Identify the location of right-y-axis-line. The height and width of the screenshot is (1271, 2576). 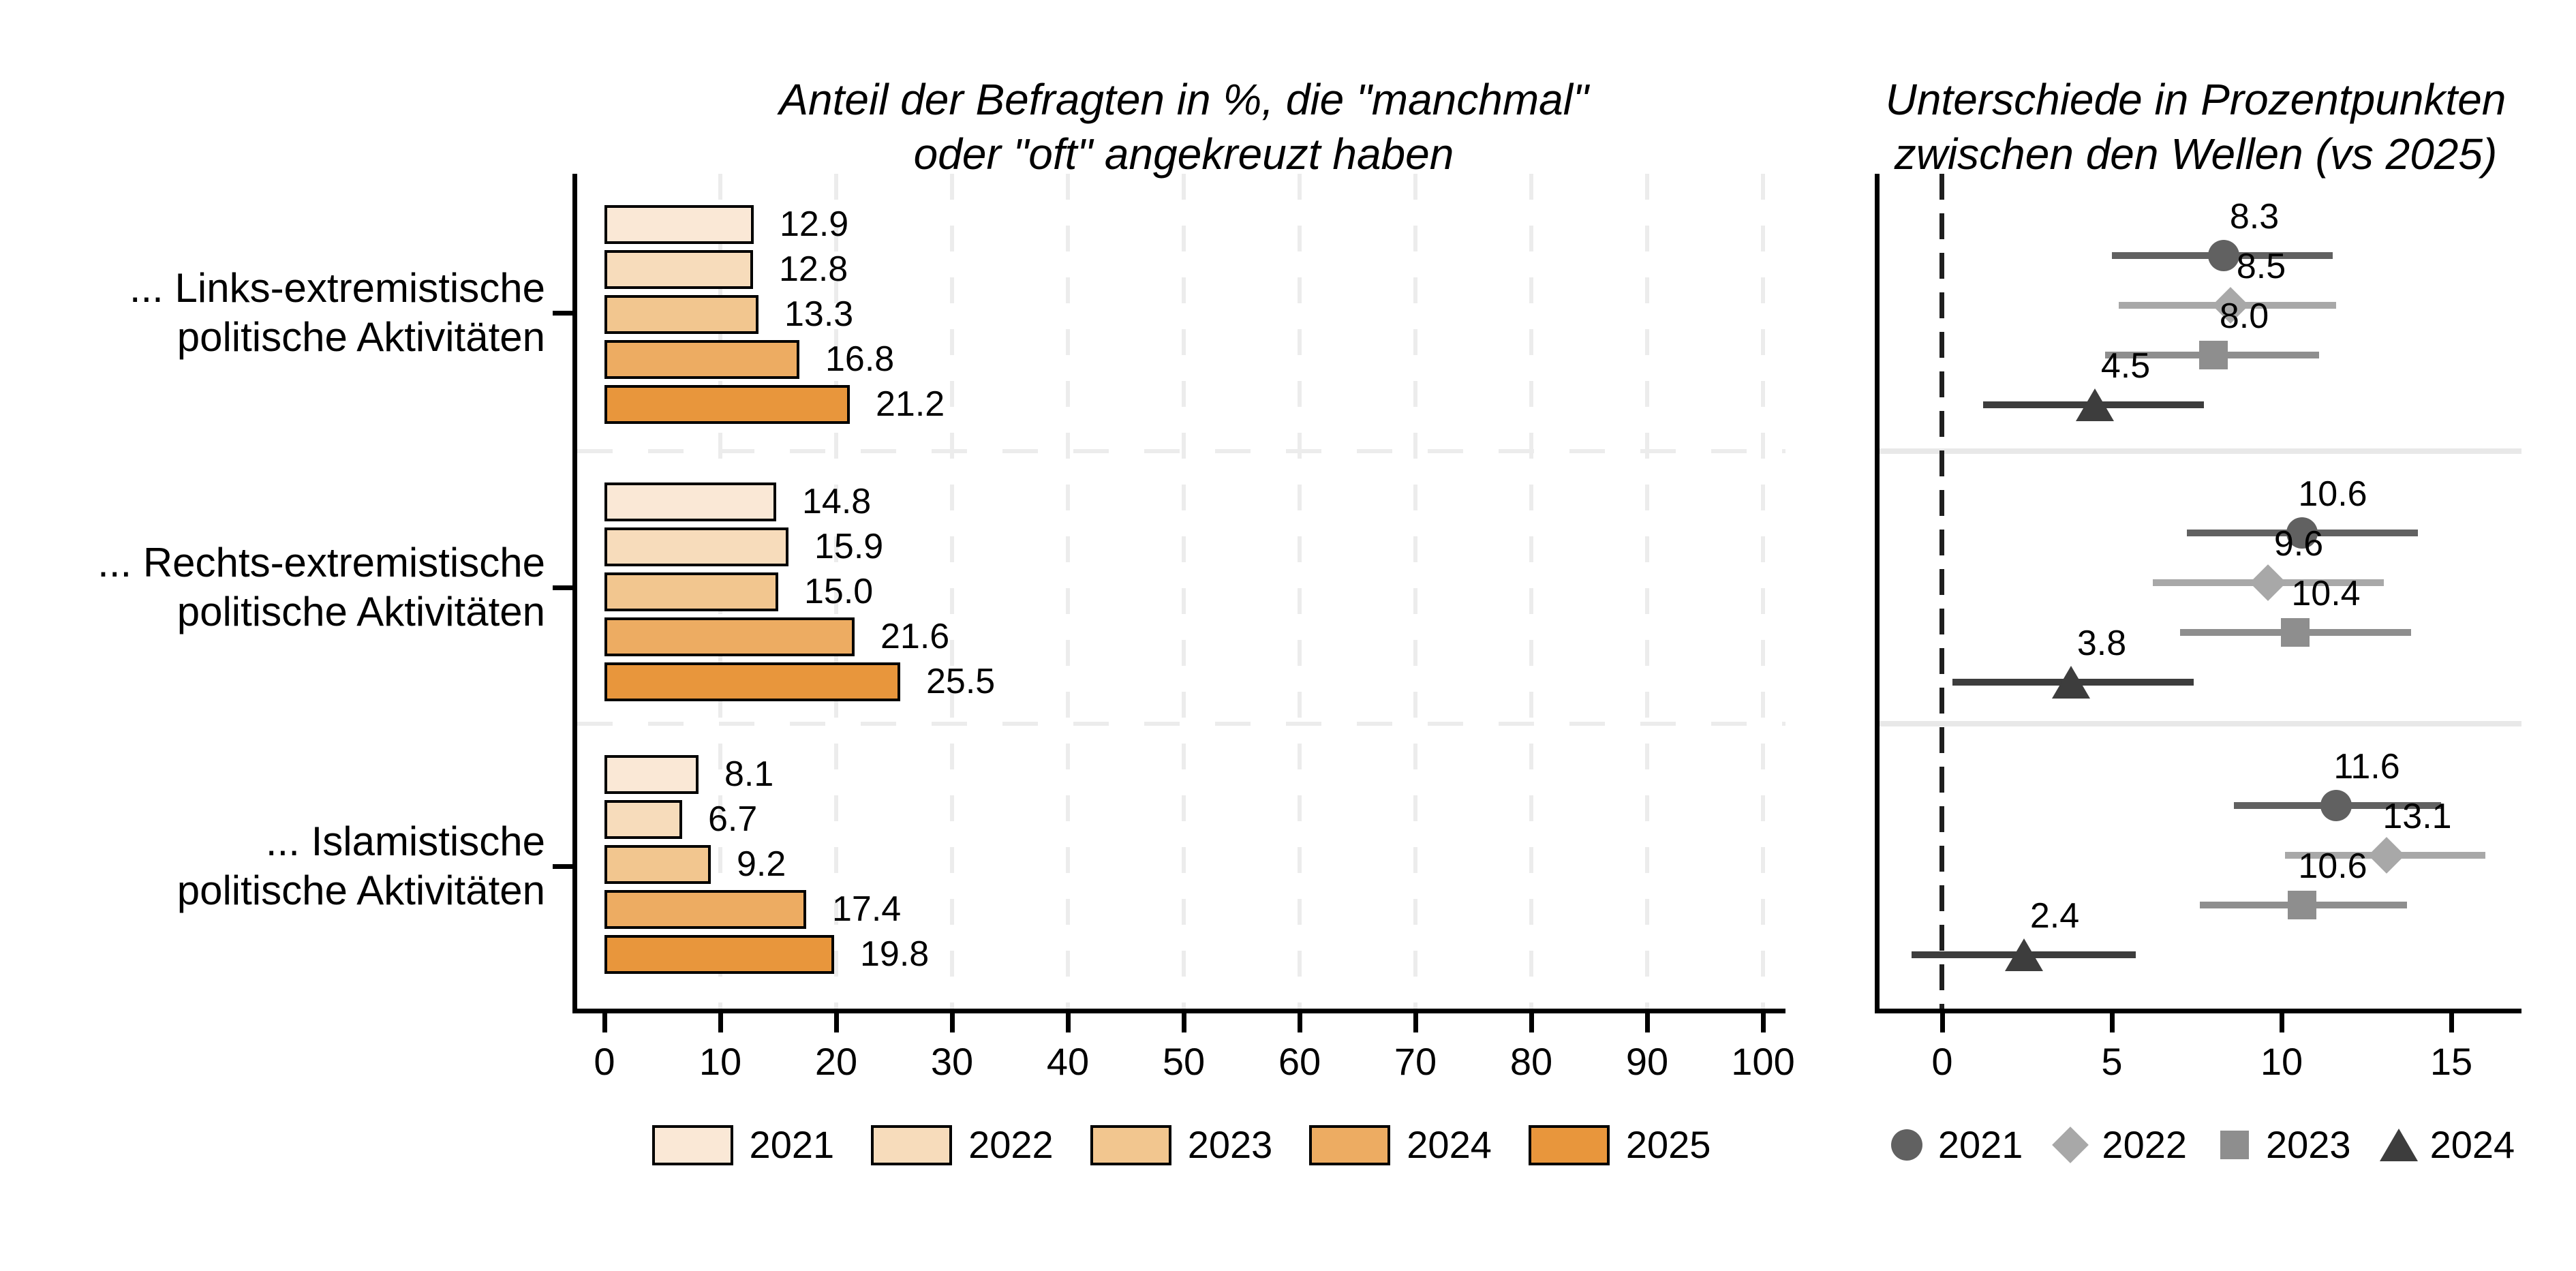
(1877, 593).